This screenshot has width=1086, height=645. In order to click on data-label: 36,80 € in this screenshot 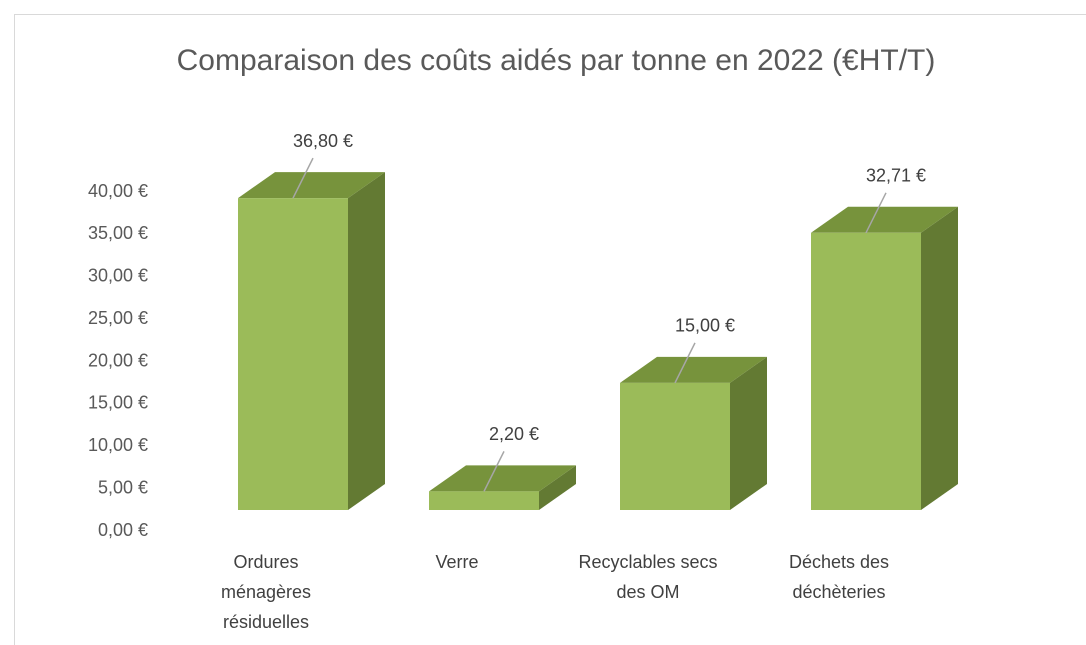, I will do `click(323, 141)`.